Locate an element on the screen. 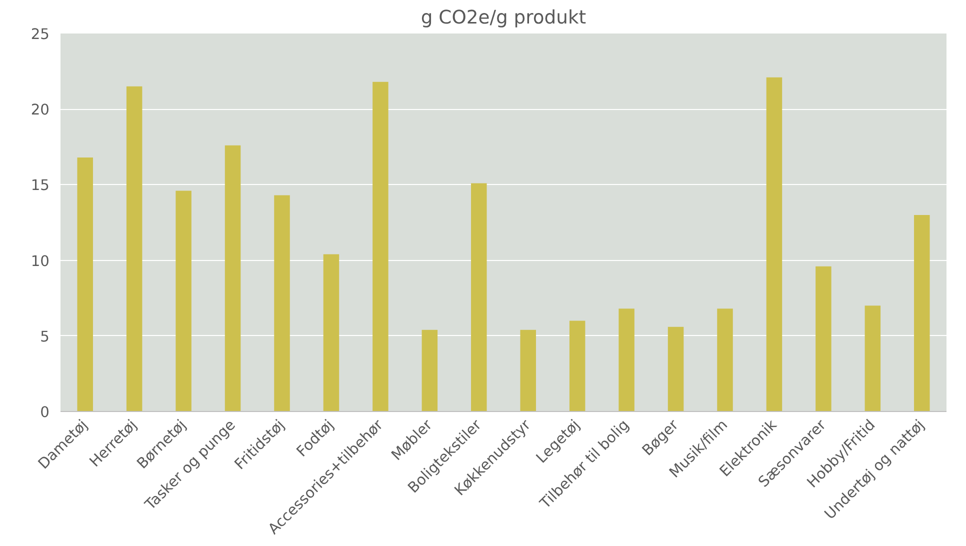  chart-title: g CO2e/g produkt is located at coordinates (503, 18).